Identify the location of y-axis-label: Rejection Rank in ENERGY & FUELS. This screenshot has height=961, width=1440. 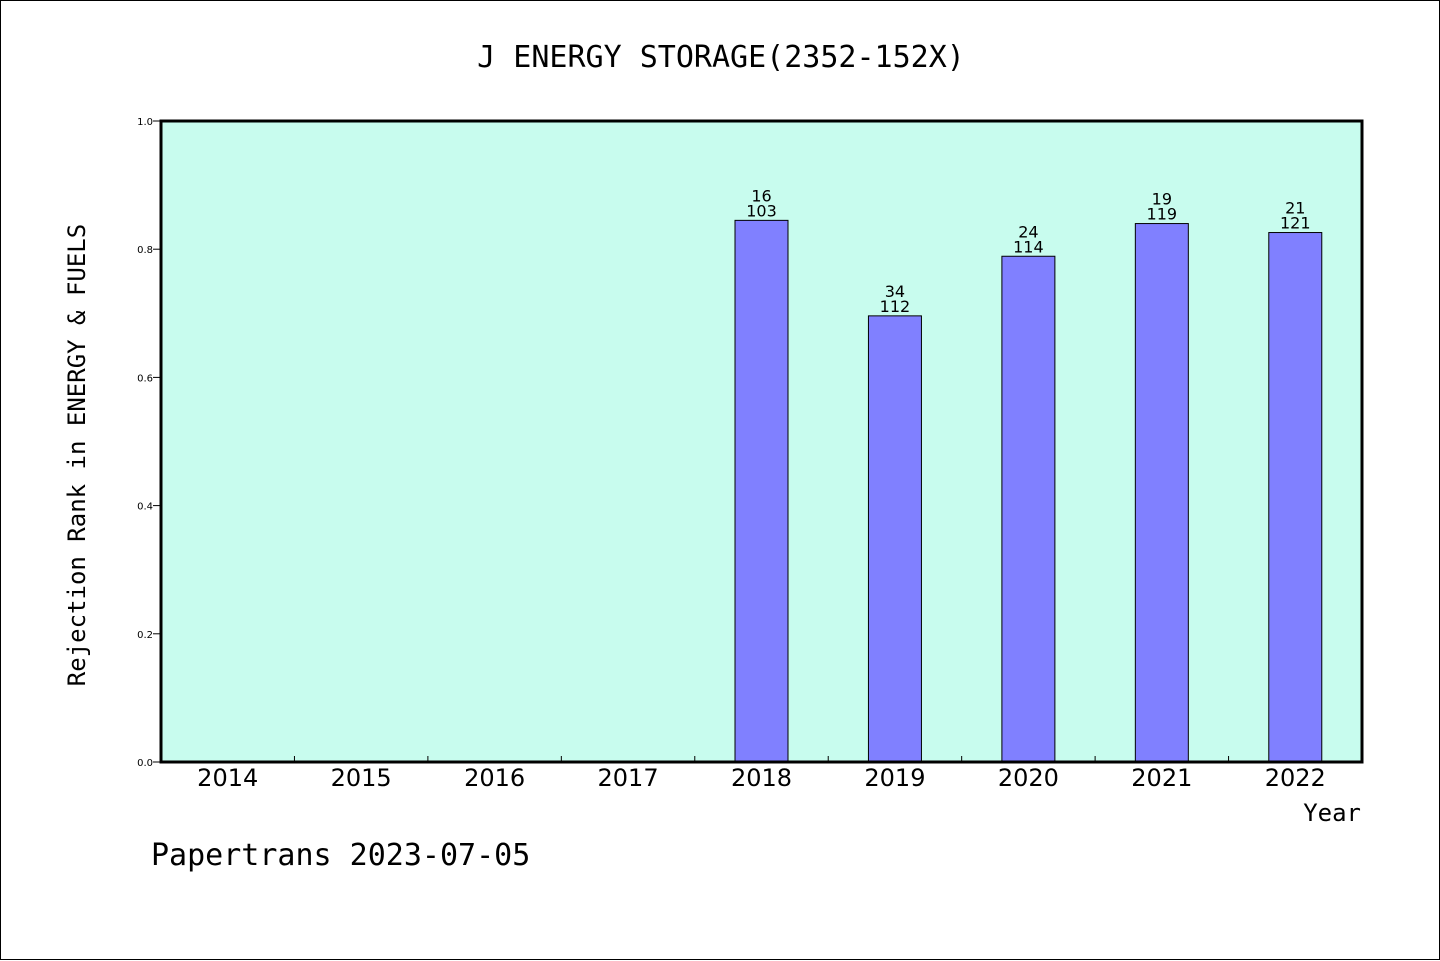
(77, 455).